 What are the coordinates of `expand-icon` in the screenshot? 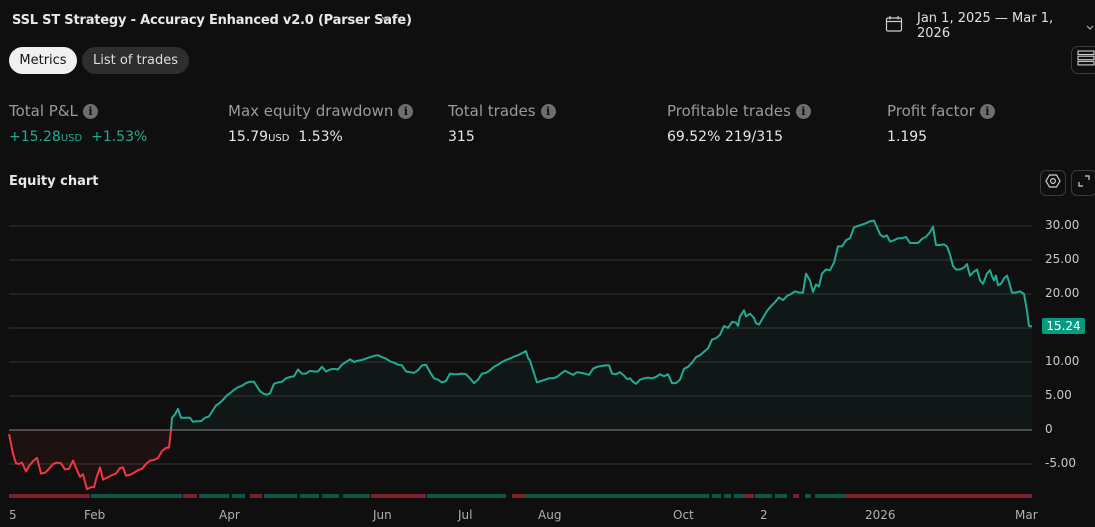 It's located at (1084, 183).